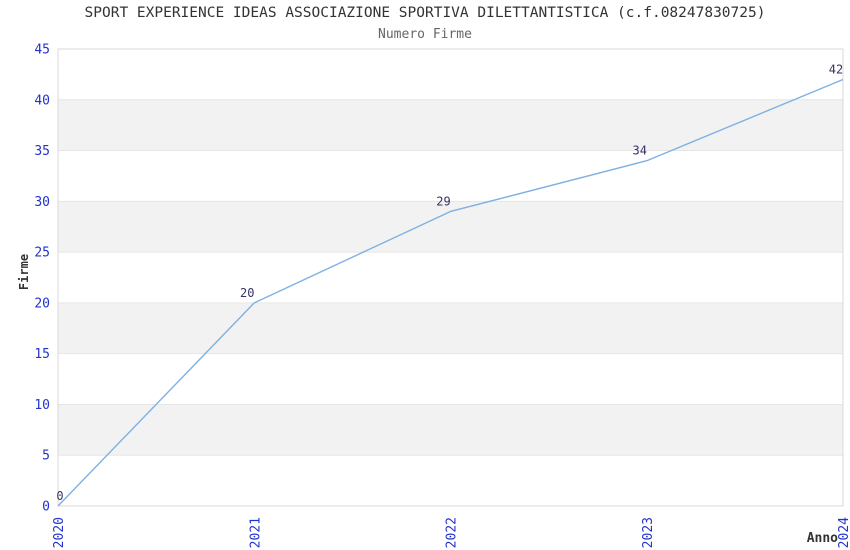 The image size is (850, 550). What do you see at coordinates (42, 354) in the screenshot?
I see `y-tick-label: 15` at bounding box center [42, 354].